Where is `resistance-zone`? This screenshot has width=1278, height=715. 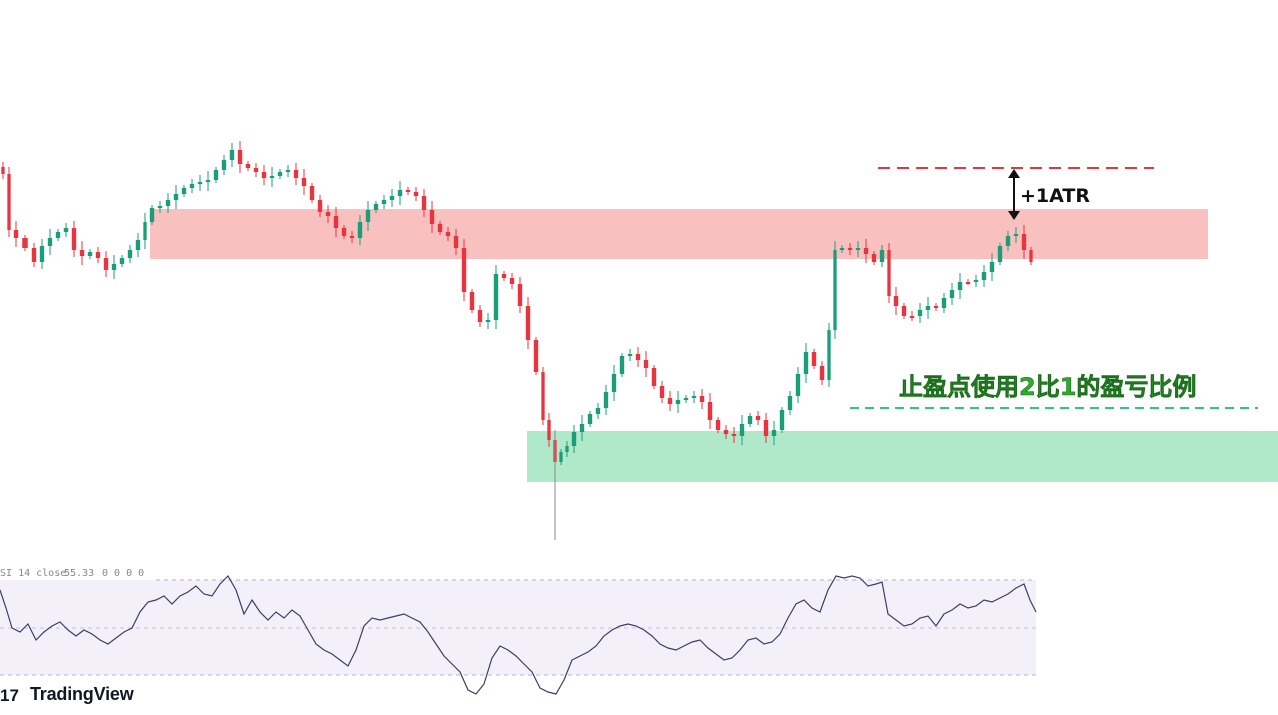 resistance-zone is located at coordinates (679, 234).